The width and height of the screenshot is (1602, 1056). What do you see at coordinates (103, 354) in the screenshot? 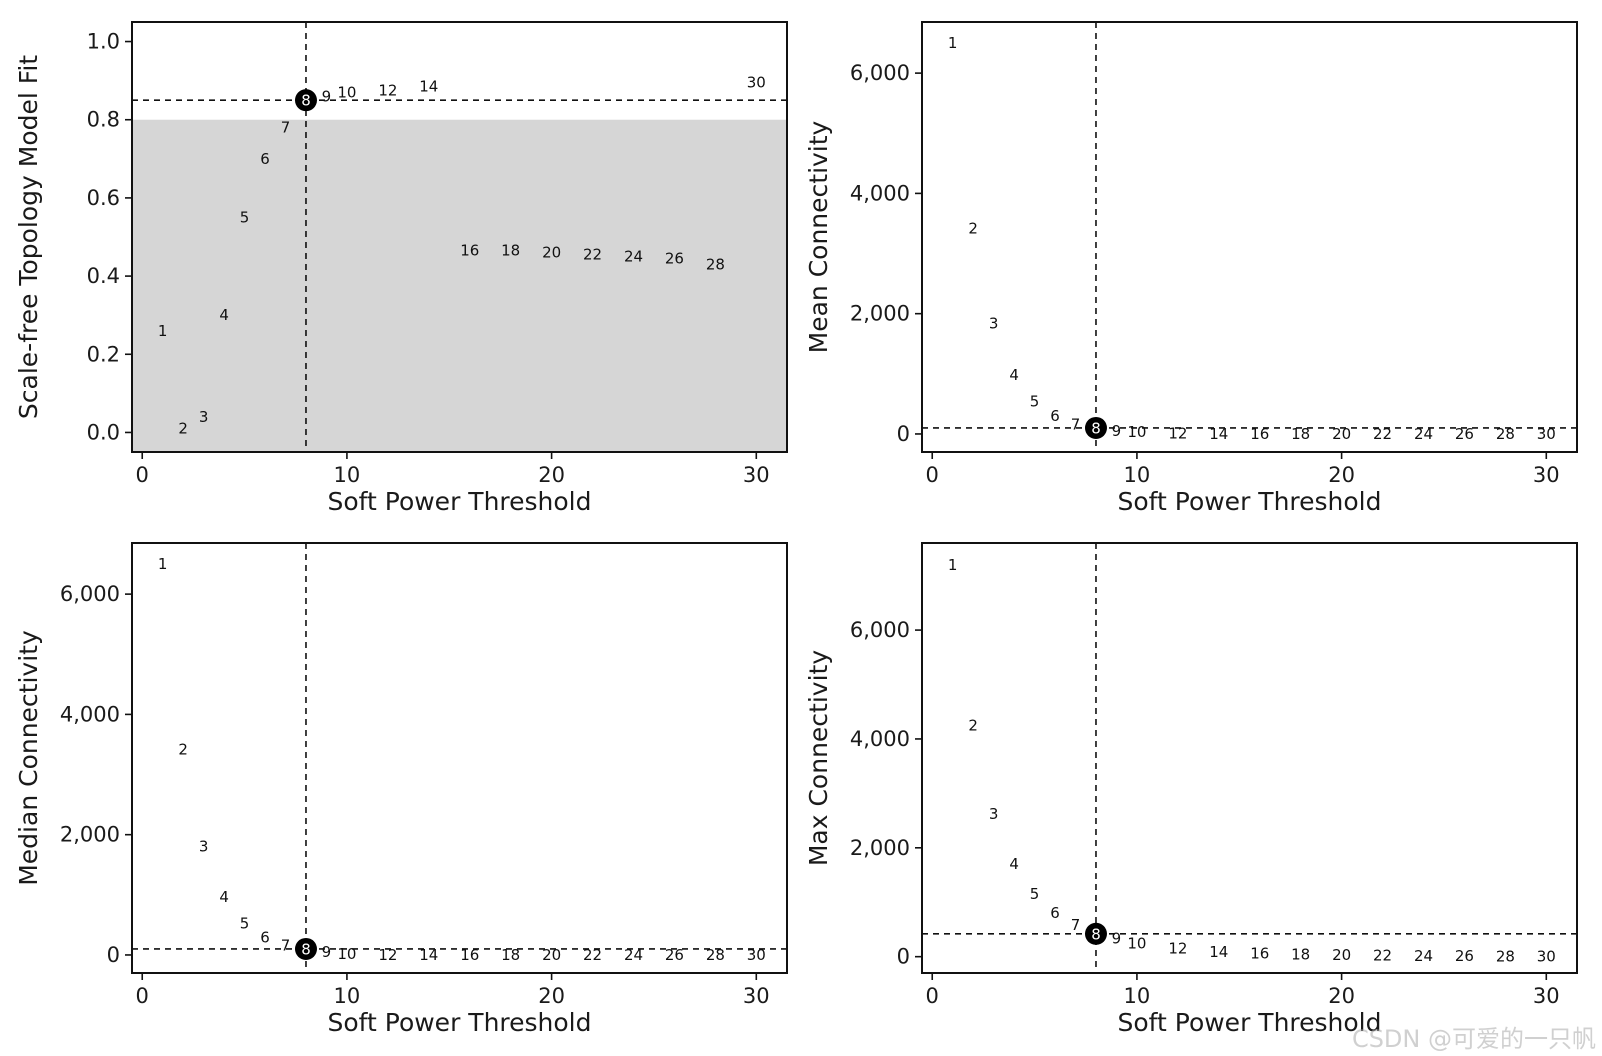
I see `y-tick-label: 0.2` at bounding box center [103, 354].